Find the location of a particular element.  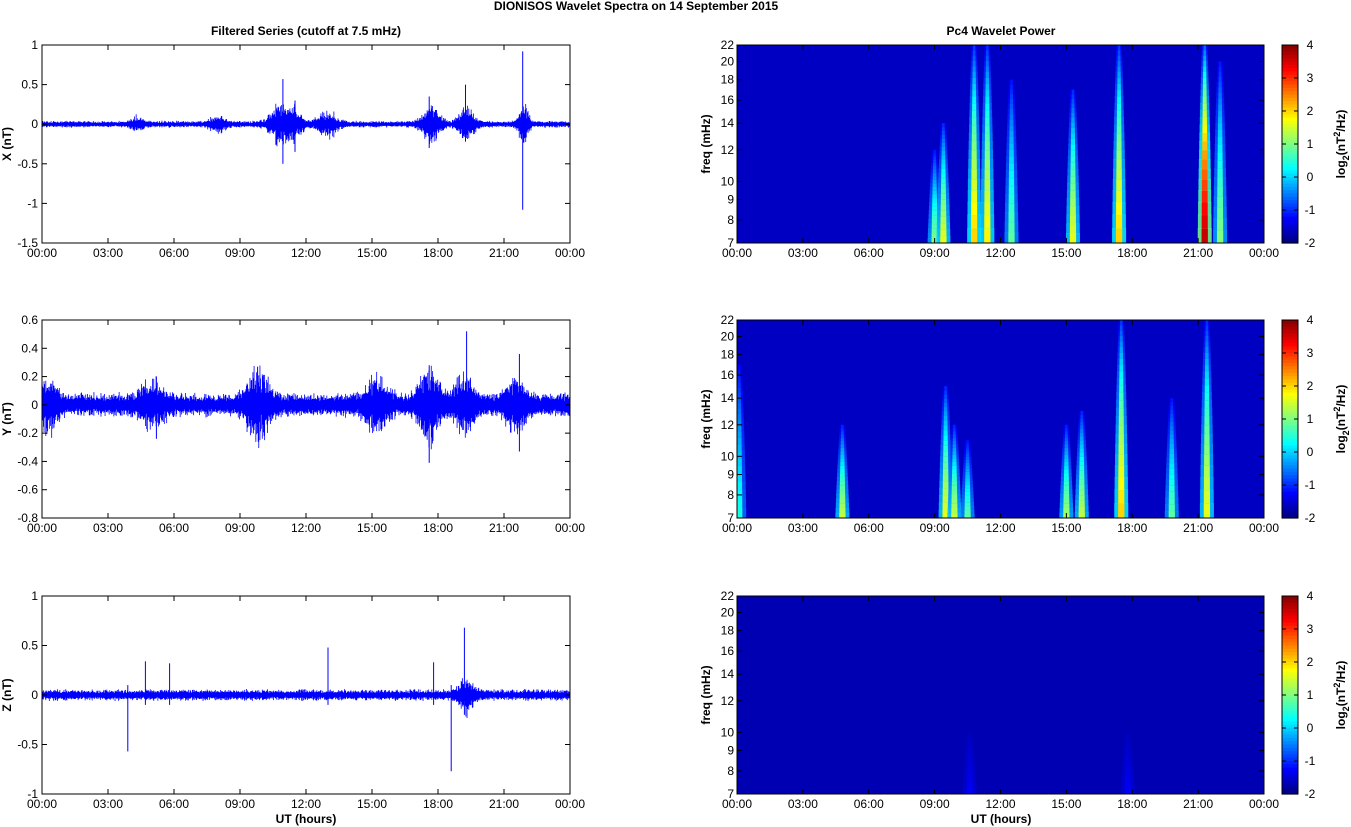

x-tick-label: 15:00 is located at coordinates (372, 253).